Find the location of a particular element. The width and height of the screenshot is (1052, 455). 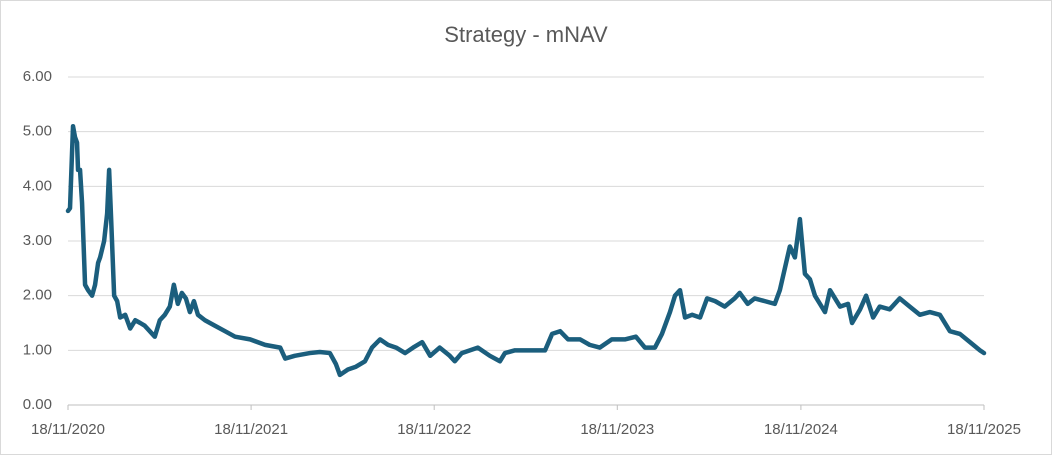

y-tick-label: 6.00 is located at coordinates (37, 76).